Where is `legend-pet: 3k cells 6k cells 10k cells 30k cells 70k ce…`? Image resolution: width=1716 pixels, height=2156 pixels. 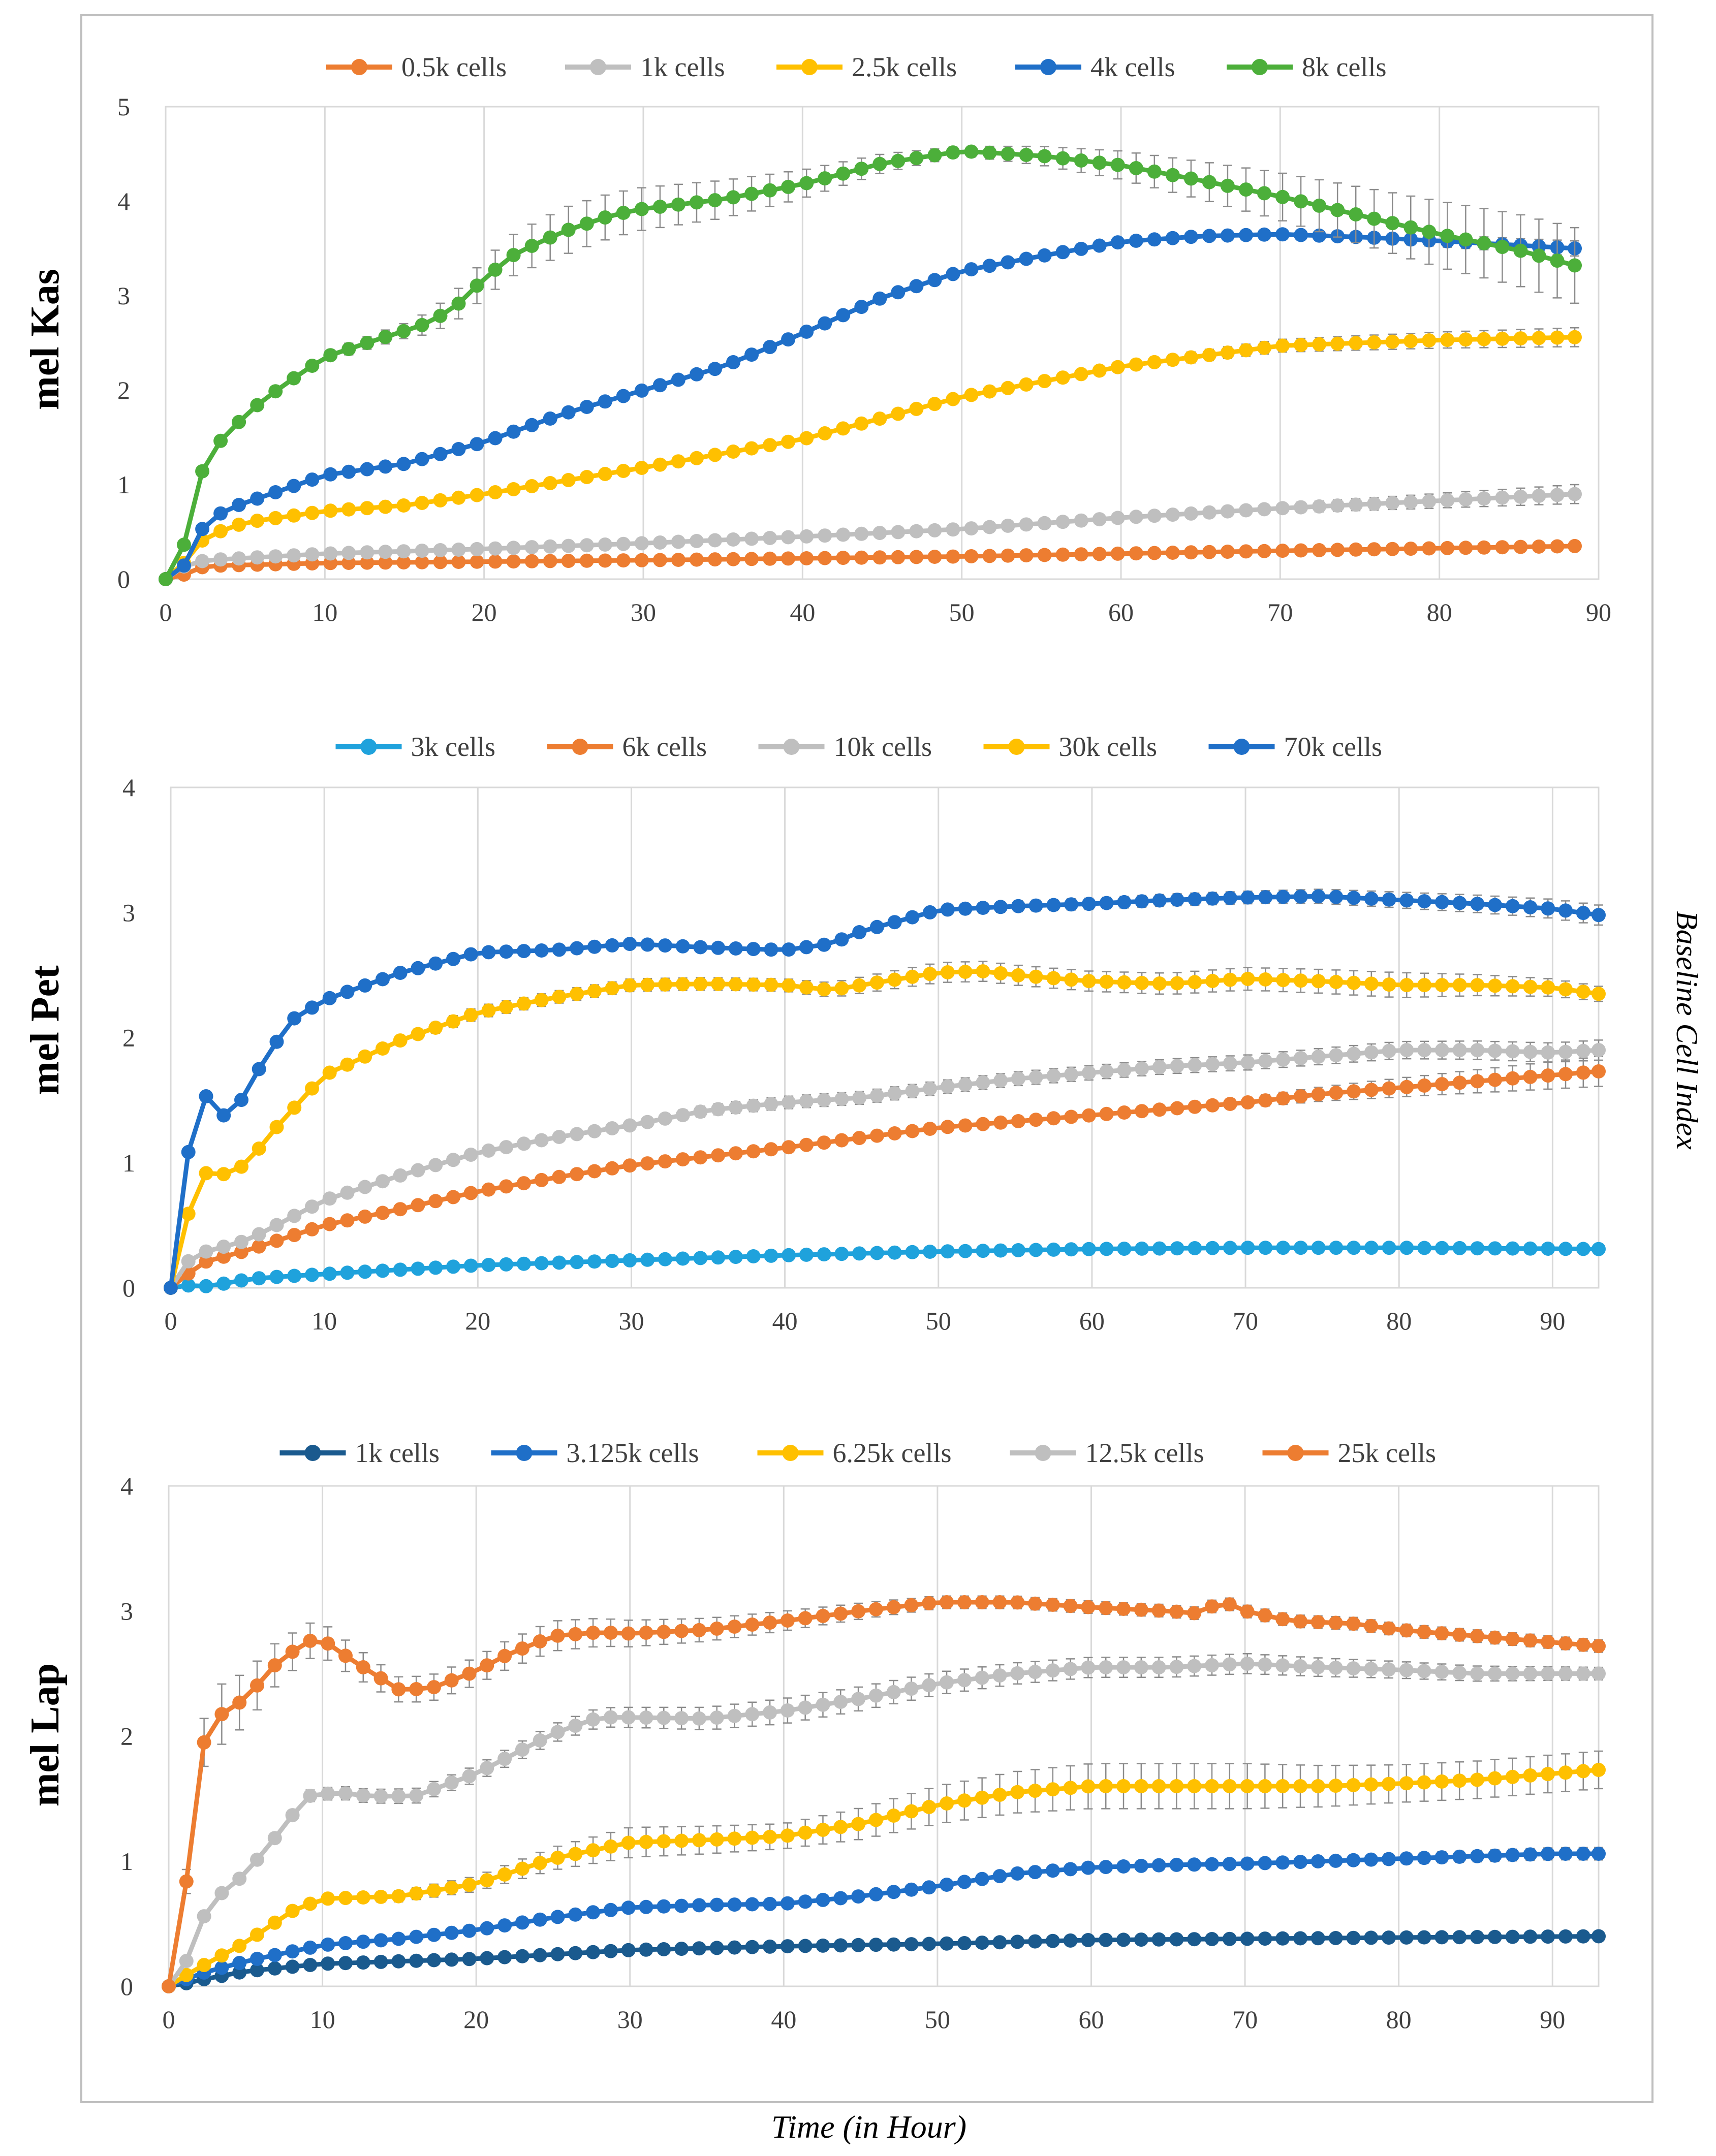
legend-pet: 3k cells 6k cells 10k cells 30k cells 70k ce… is located at coordinates (858, 747).